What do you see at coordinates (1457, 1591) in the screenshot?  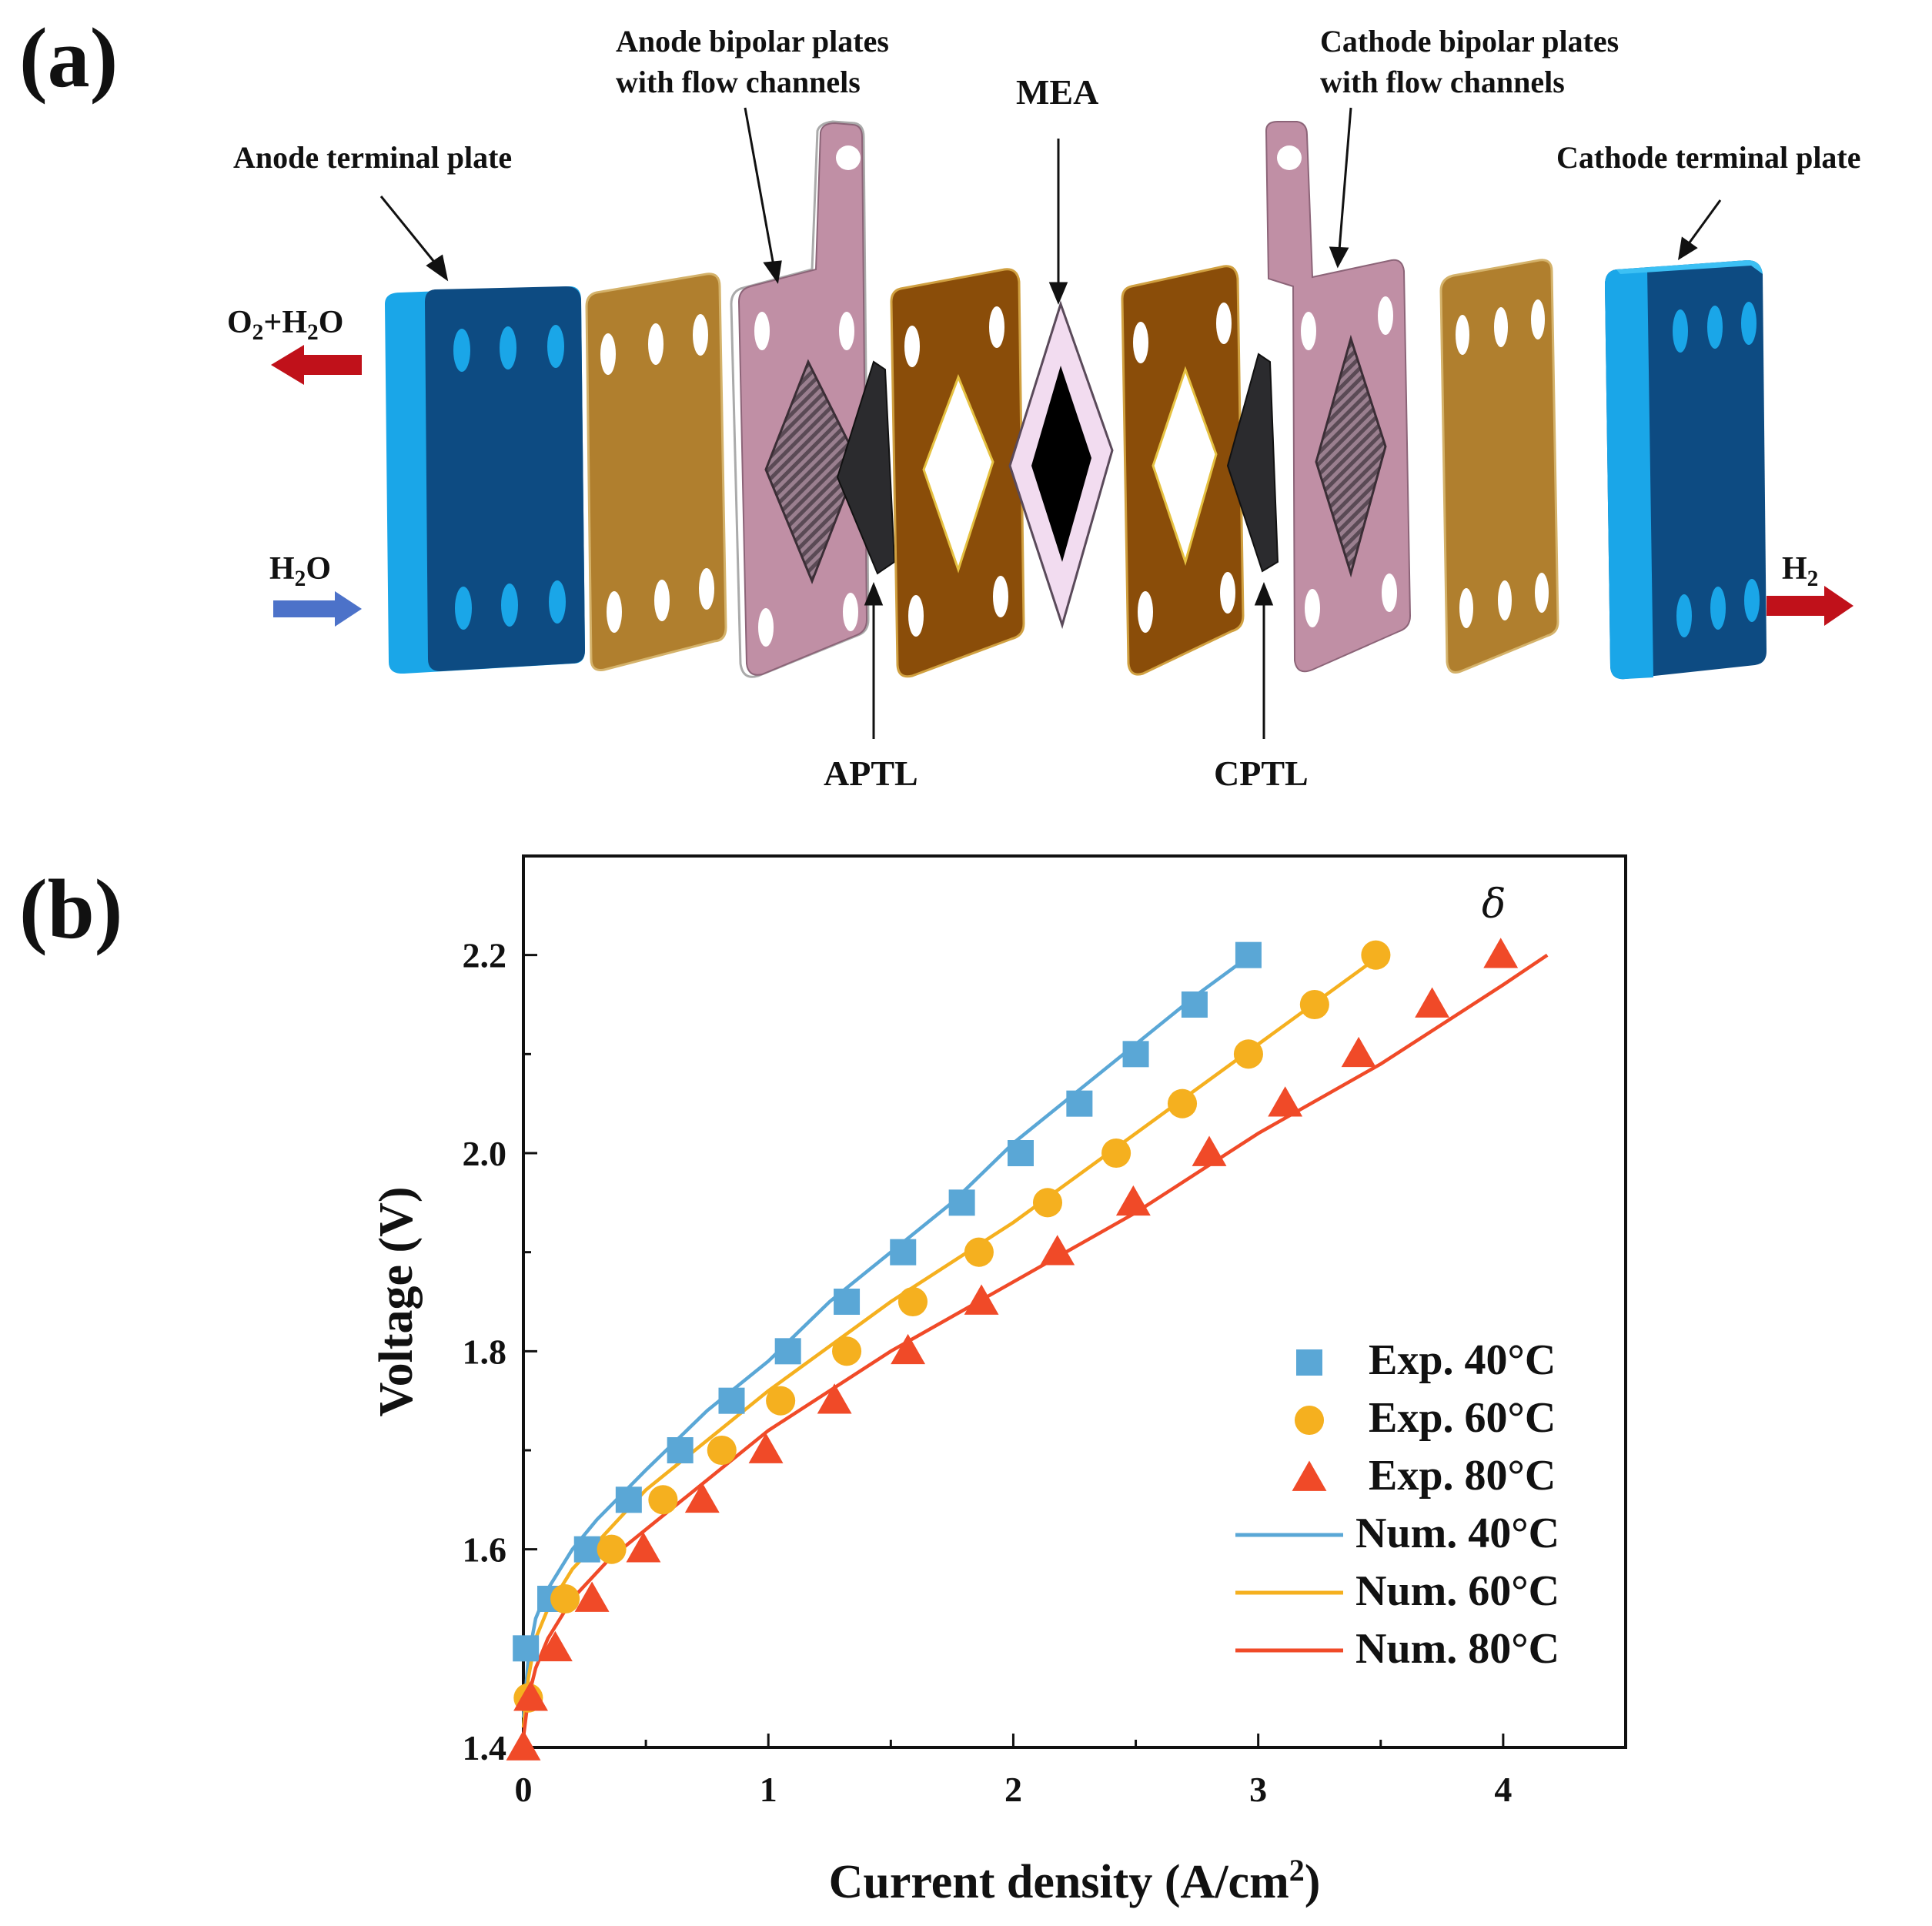 I see `legend-label: Num. 60°C` at bounding box center [1457, 1591].